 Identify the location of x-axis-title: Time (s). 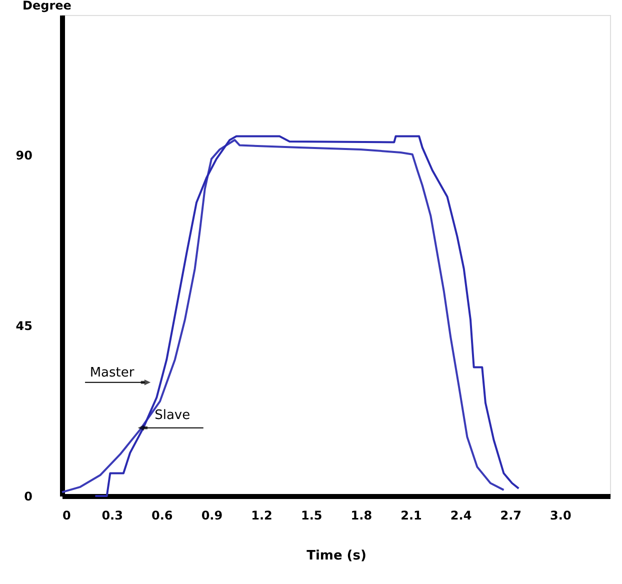
(336, 556).